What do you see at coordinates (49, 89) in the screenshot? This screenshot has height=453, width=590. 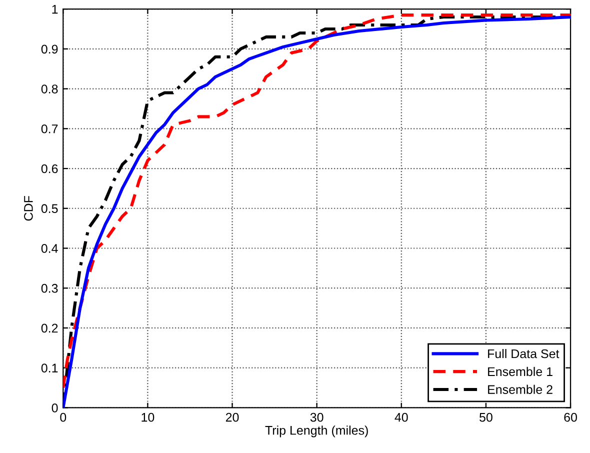 I see `y-tick-label: 0.8` at bounding box center [49, 89].